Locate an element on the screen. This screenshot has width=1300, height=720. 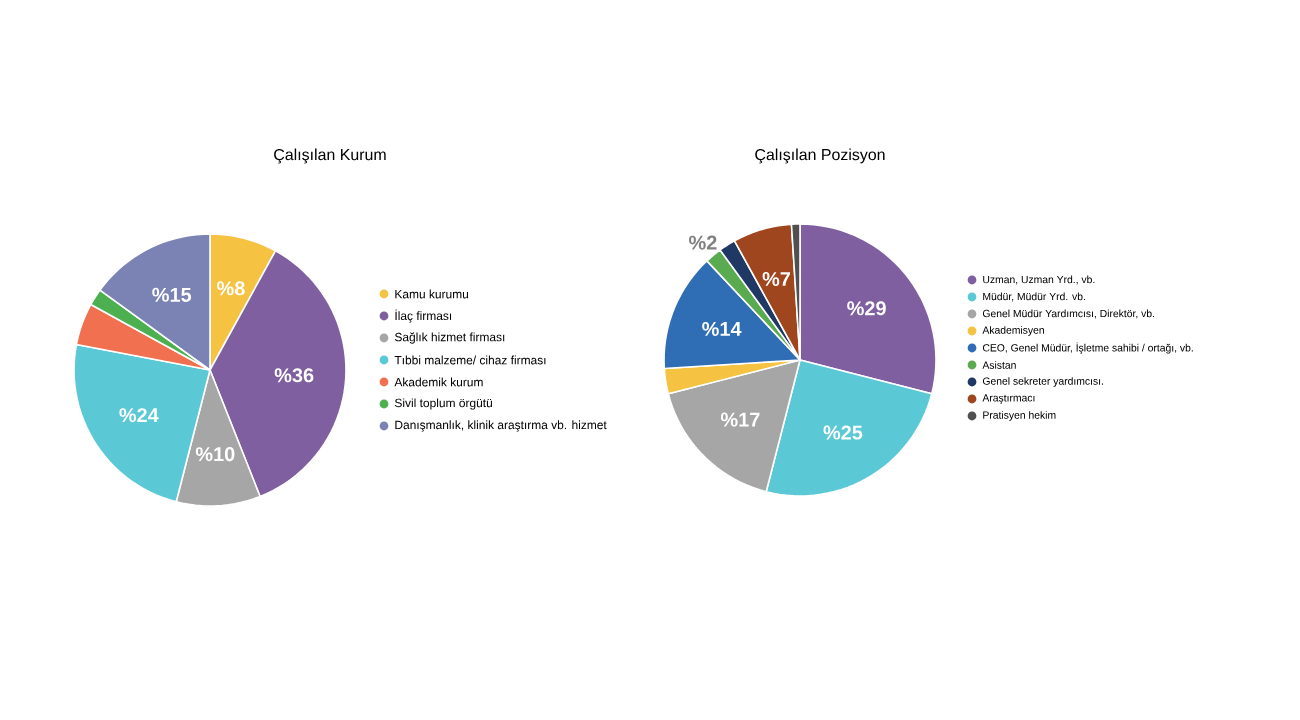
data-label: %29 is located at coordinates (866, 308).